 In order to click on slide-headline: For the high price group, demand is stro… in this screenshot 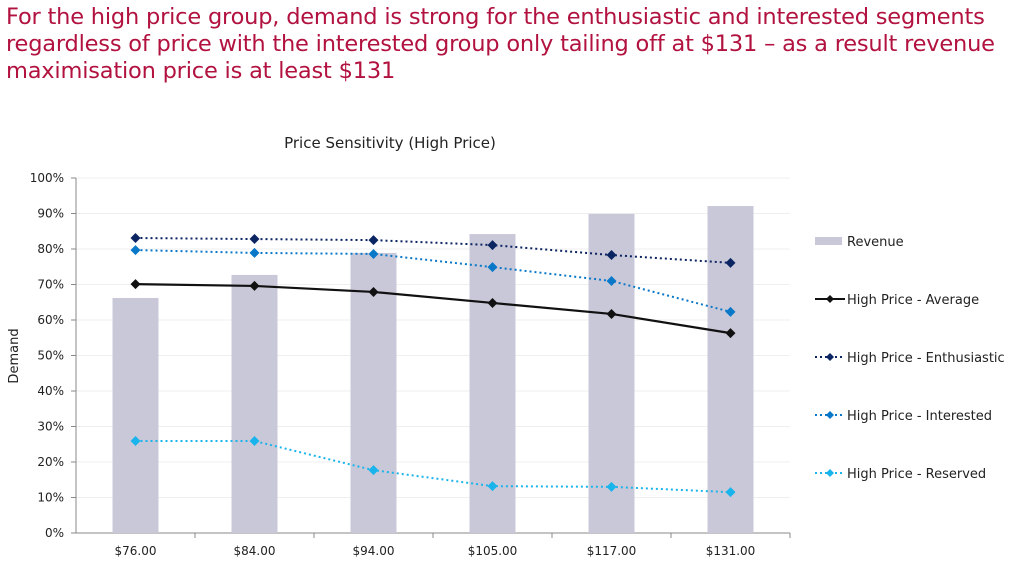, I will do `click(500, 44)`.